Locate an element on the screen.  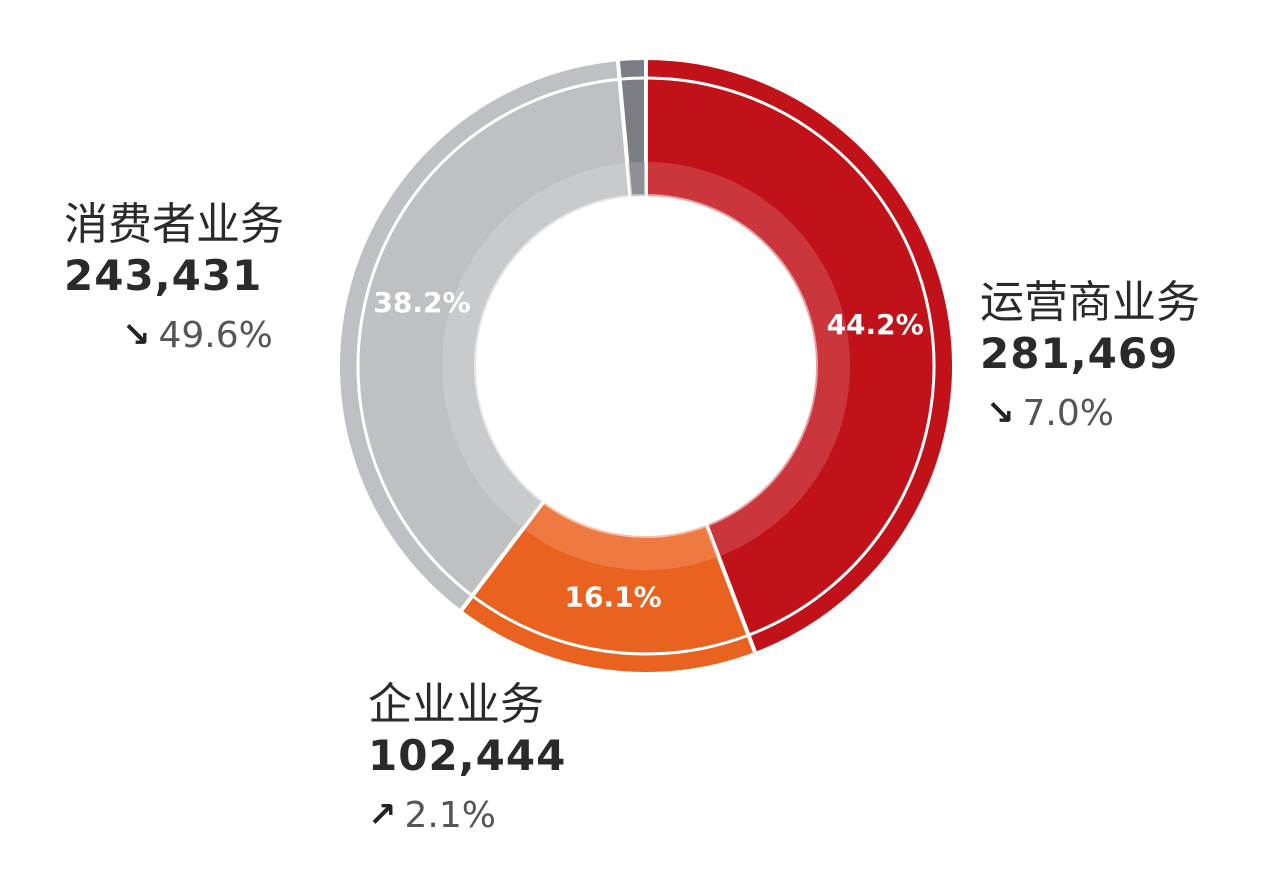
donut-center-hole is located at coordinates (646, 366).